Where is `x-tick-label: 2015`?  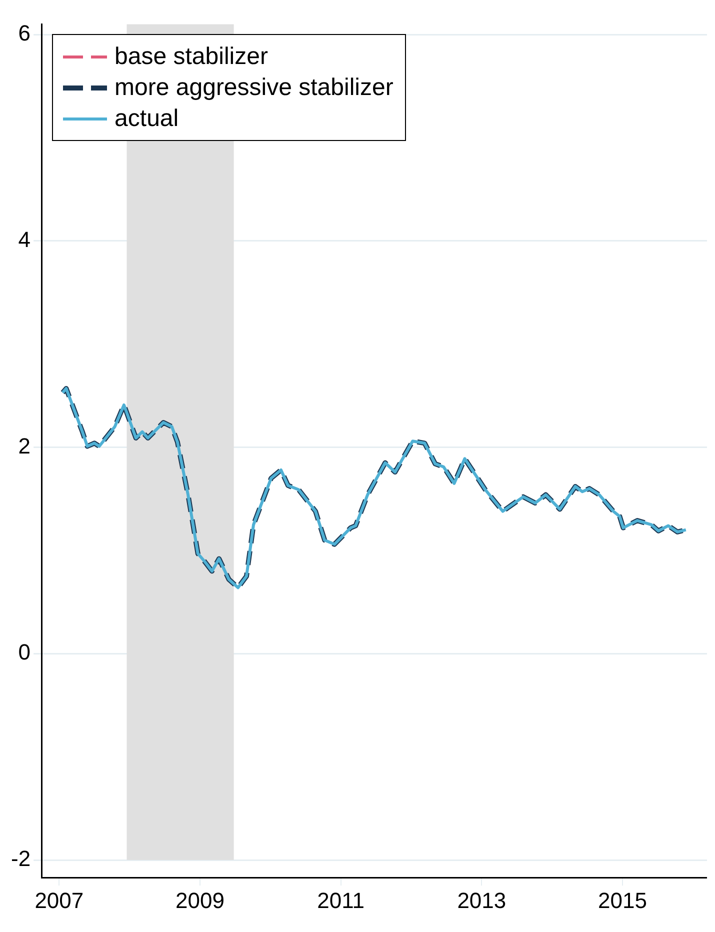 x-tick-label: 2015 is located at coordinates (622, 900).